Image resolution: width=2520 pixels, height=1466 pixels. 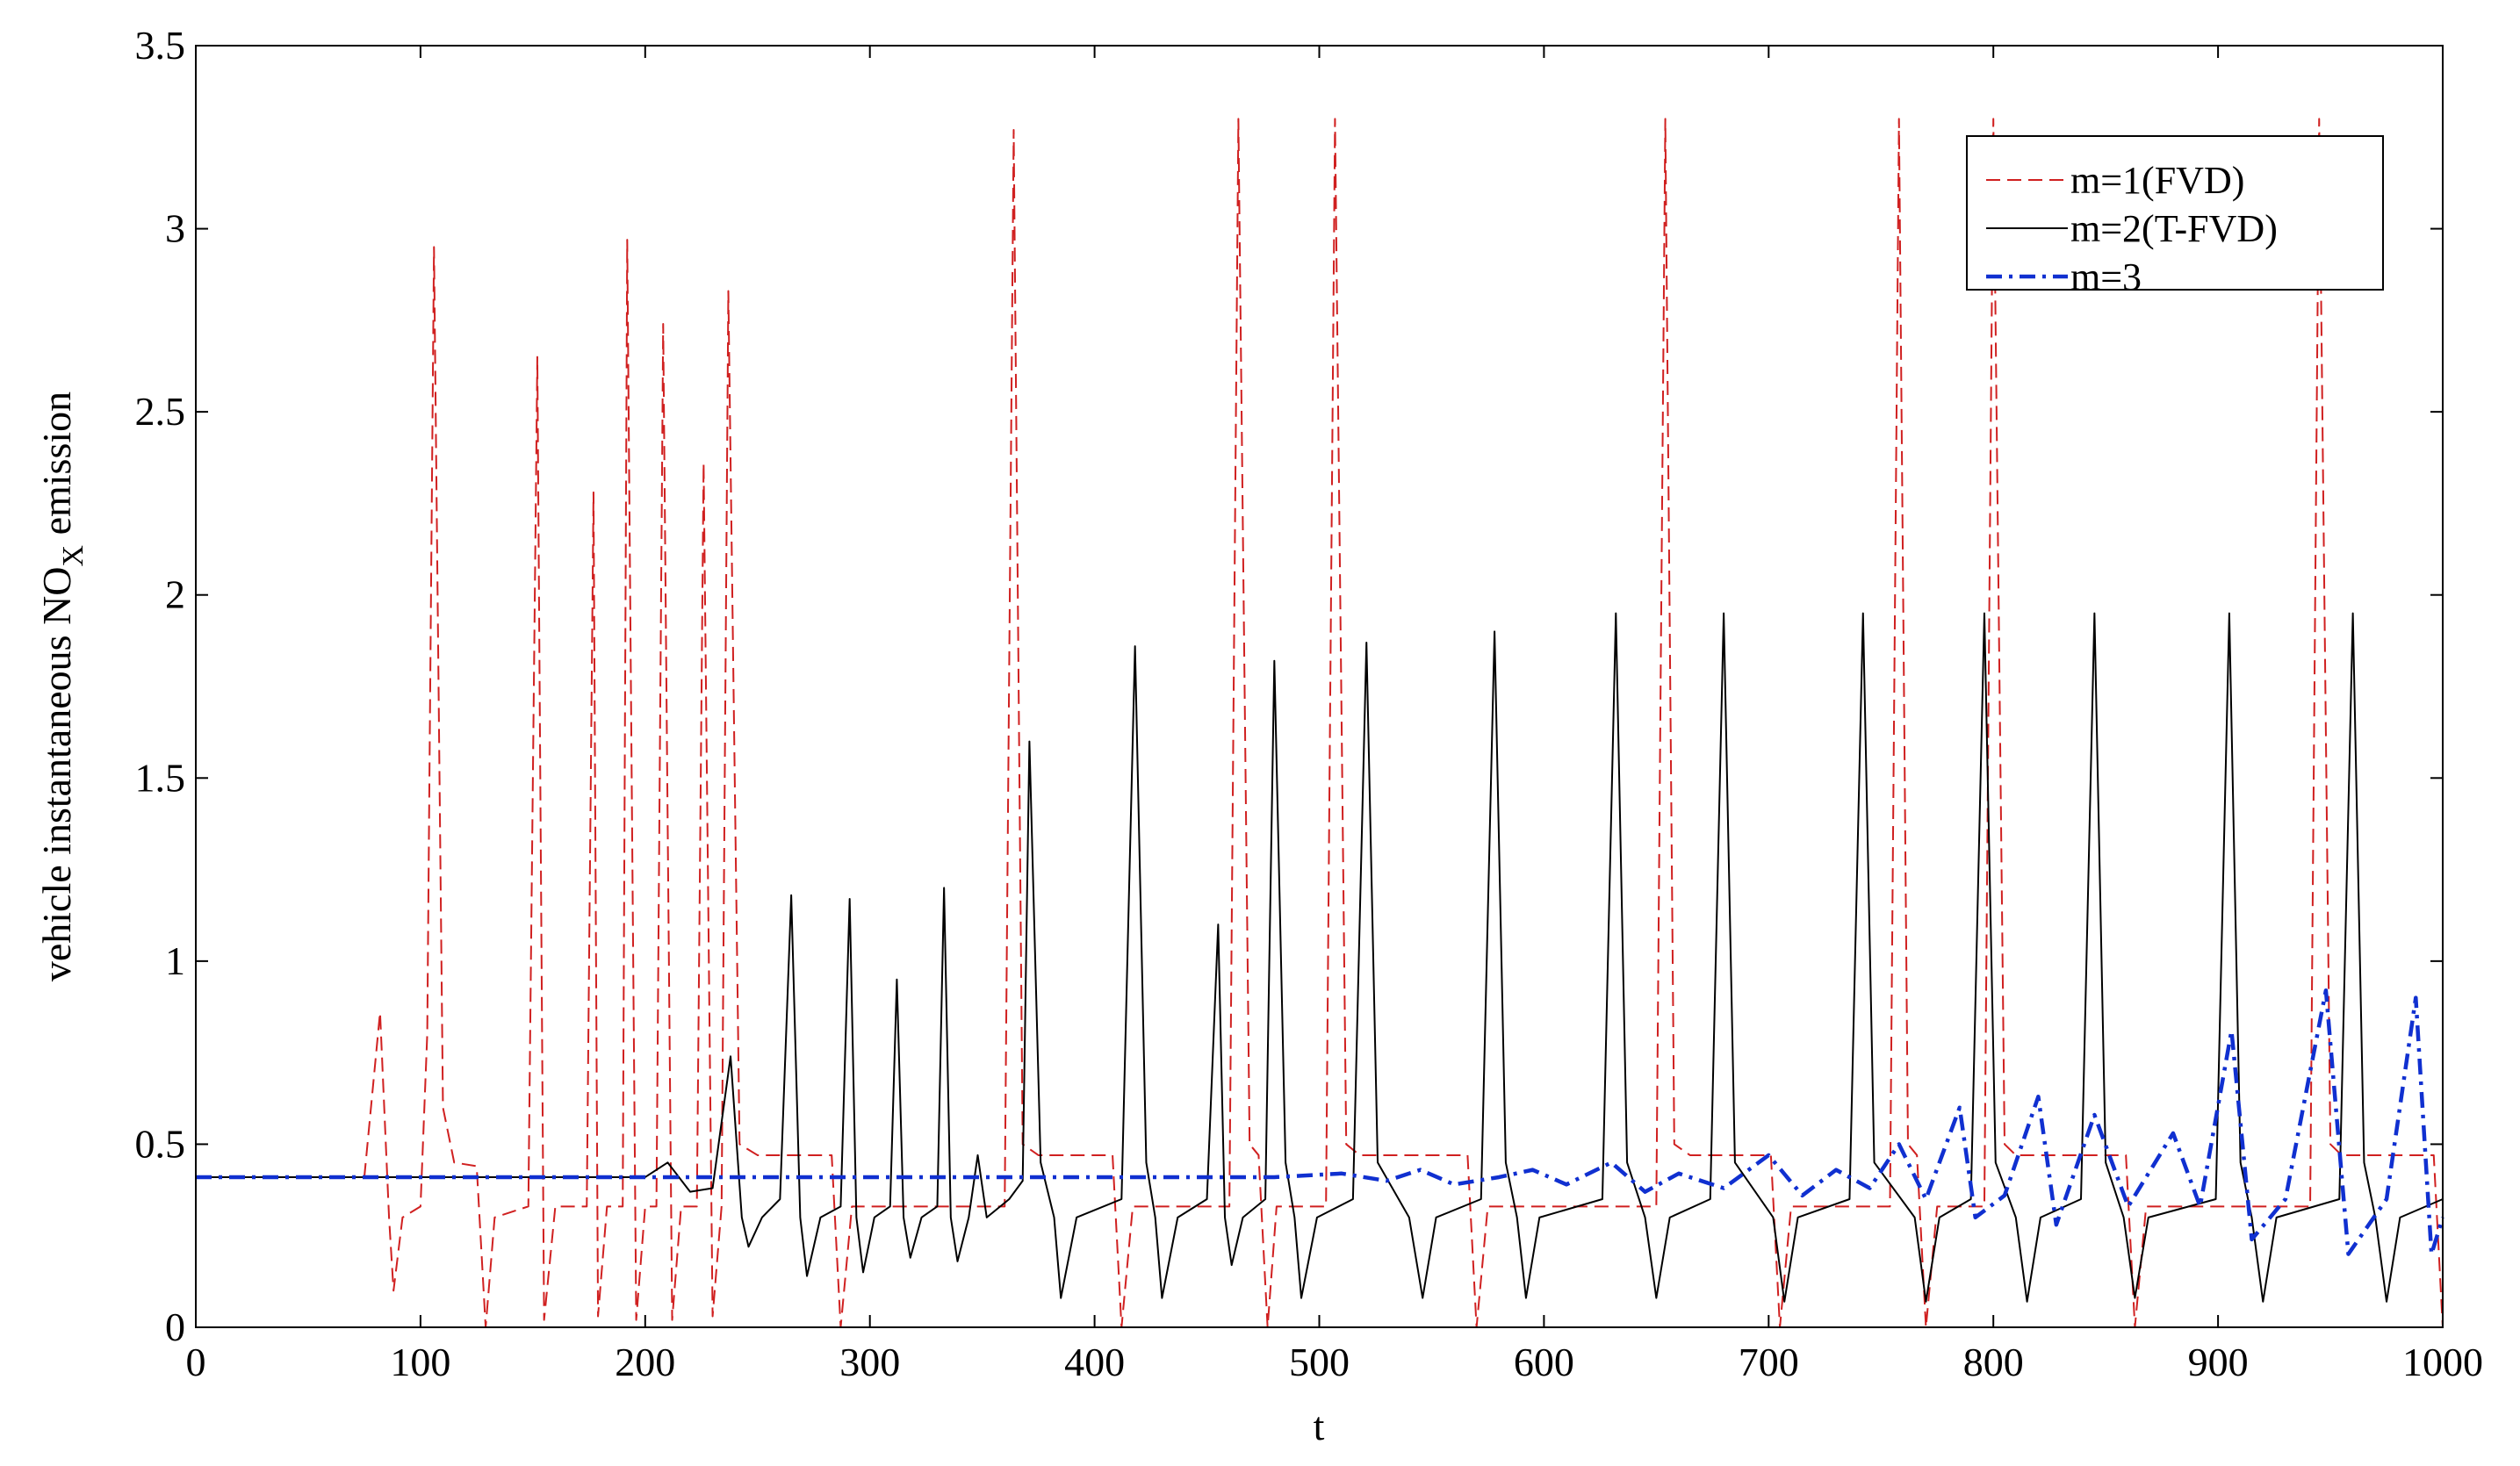 I want to click on legend-item: m=1(FVD), so click(x=2115, y=180).